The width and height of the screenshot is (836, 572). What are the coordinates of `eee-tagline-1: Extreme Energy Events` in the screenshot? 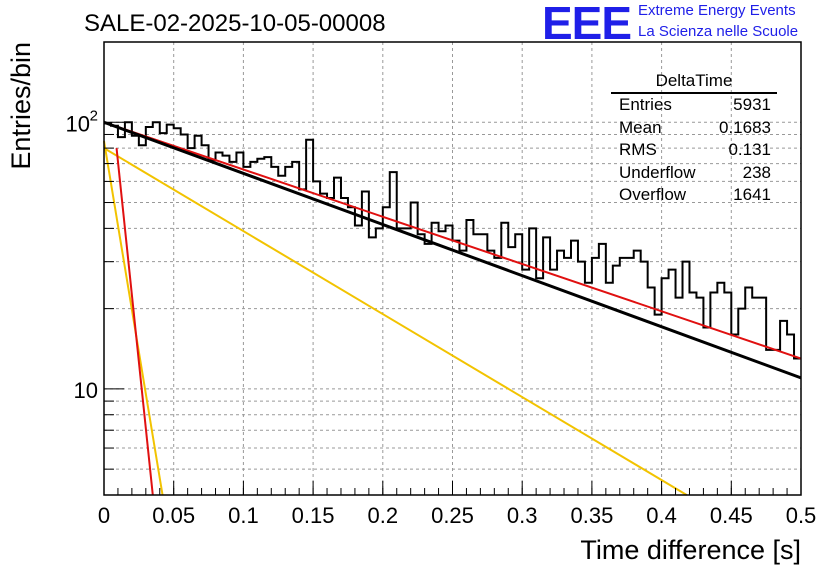 It's located at (717, 10).